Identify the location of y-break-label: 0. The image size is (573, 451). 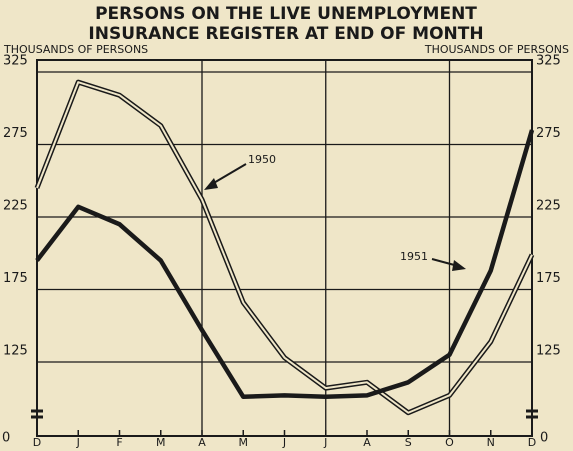
(6, 438).